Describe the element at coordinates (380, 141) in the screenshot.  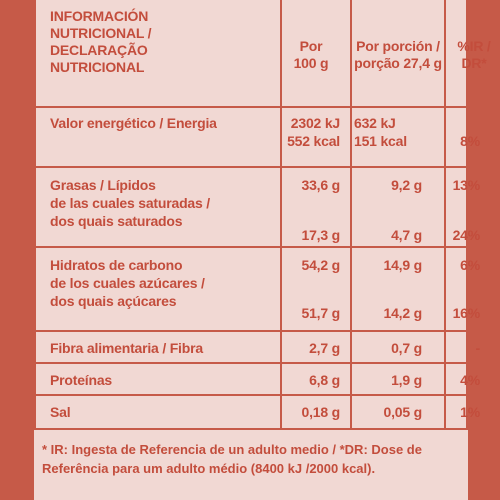
I see `per-portion-line: 151 kcal` at that location.